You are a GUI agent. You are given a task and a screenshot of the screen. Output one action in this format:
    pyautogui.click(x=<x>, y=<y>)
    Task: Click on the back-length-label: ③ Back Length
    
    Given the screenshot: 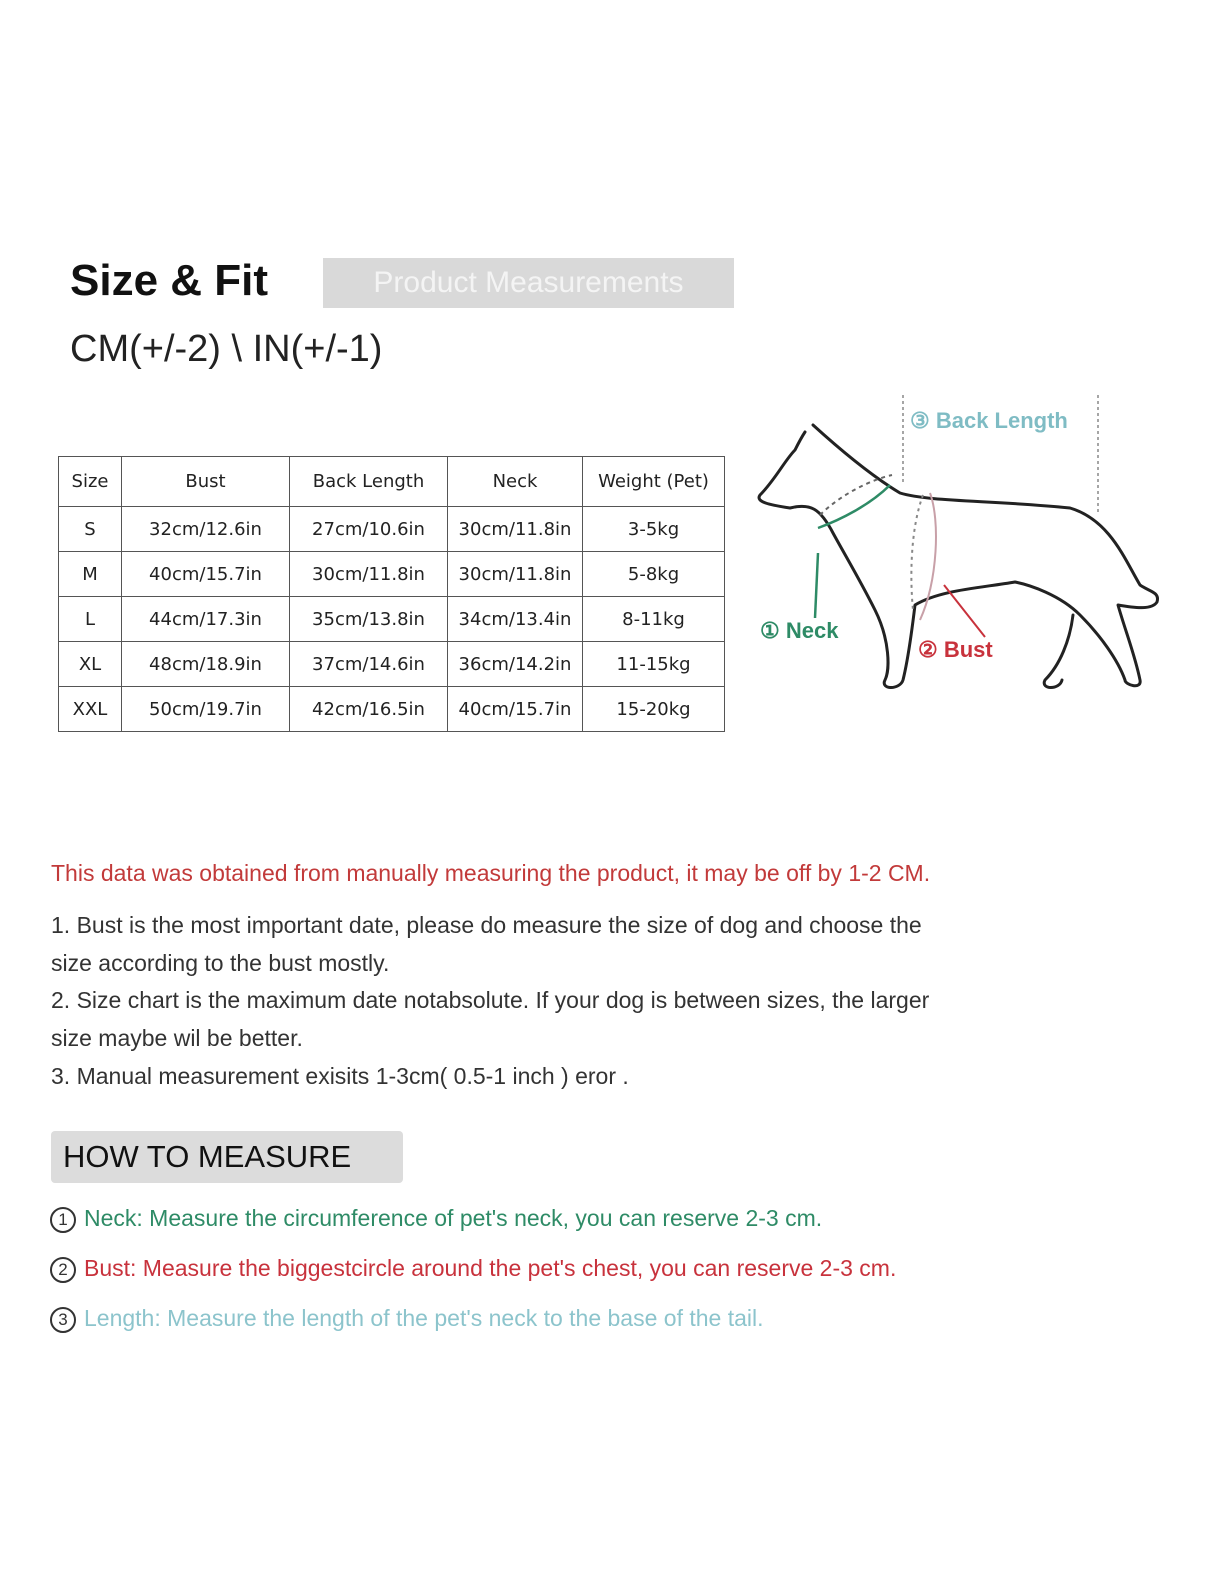 What is the action you would take?
    pyautogui.click(x=989, y=420)
    